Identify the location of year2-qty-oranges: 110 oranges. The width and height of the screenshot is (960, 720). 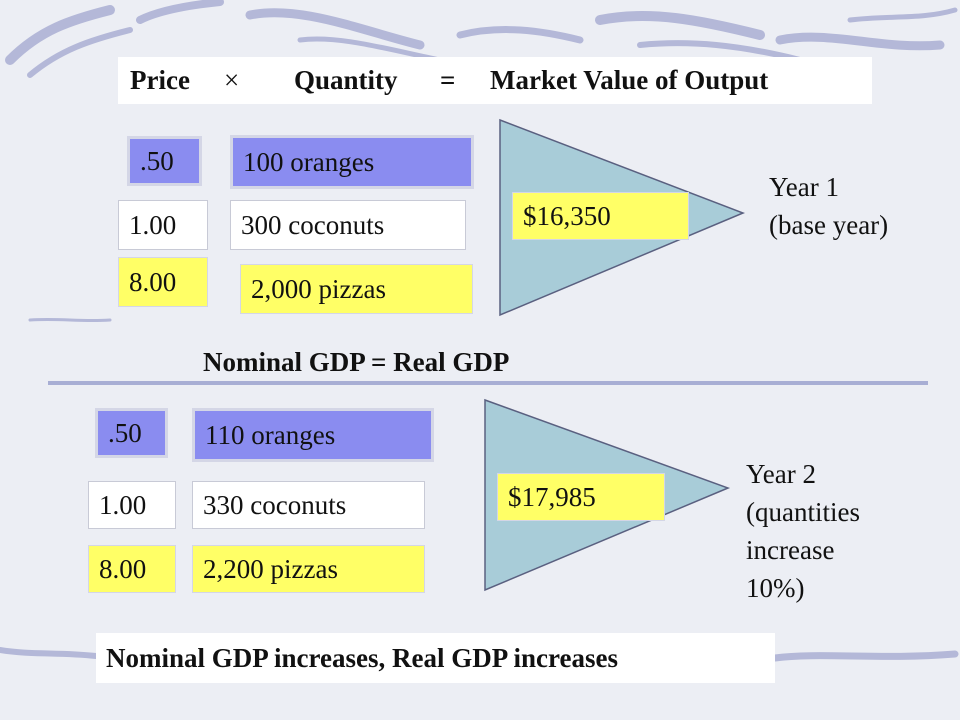
(313, 435).